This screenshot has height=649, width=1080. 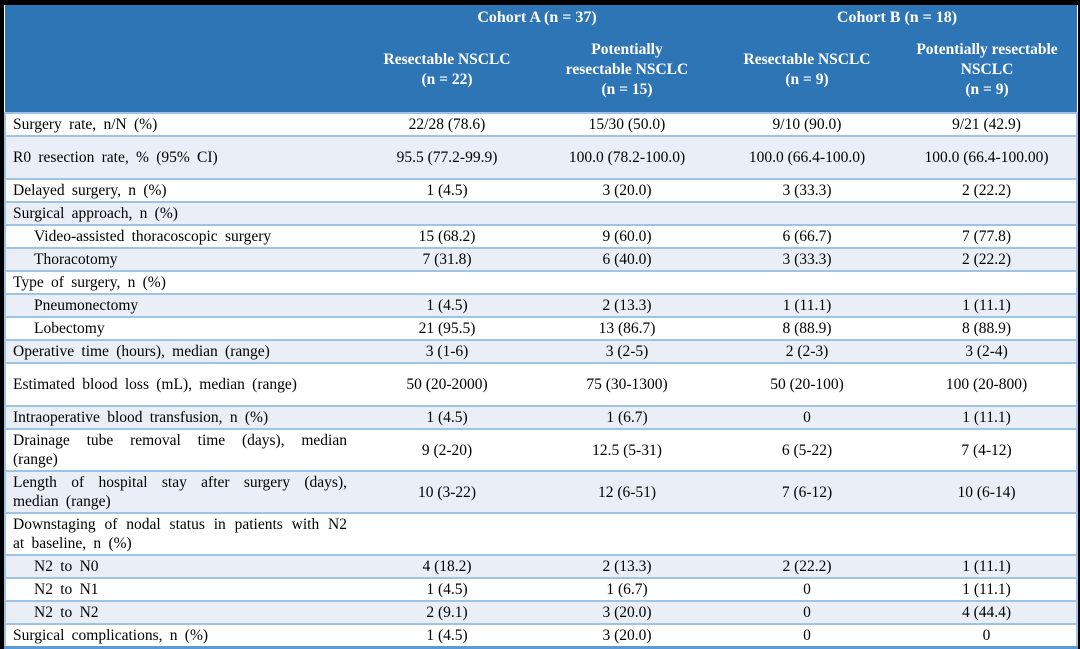 I want to click on cell-value: 8 (88.9), so click(x=807, y=328).